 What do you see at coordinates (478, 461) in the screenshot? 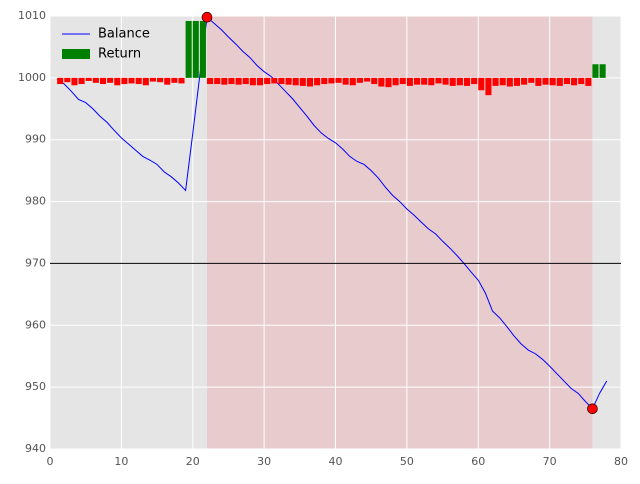
I see `x-tick-label: 60` at bounding box center [478, 461].